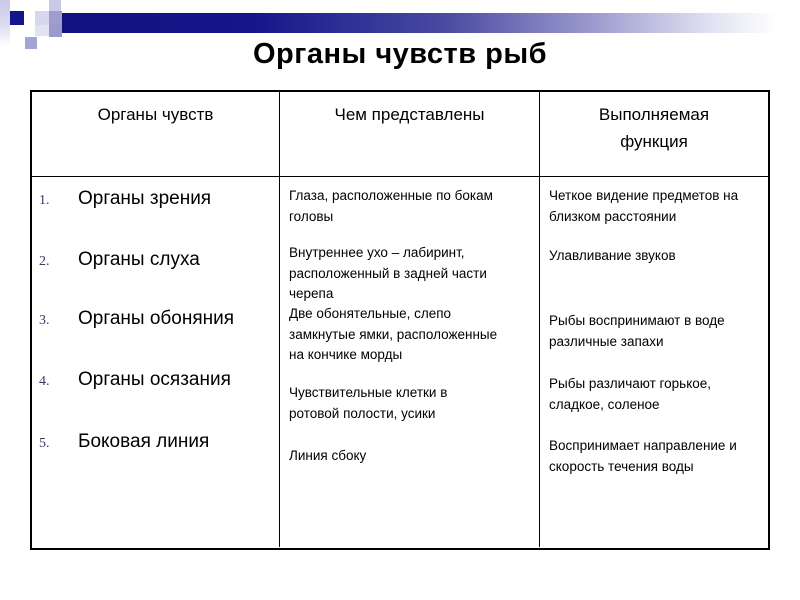  What do you see at coordinates (44, 261) in the screenshot?
I see `list-number-2: 2.` at bounding box center [44, 261].